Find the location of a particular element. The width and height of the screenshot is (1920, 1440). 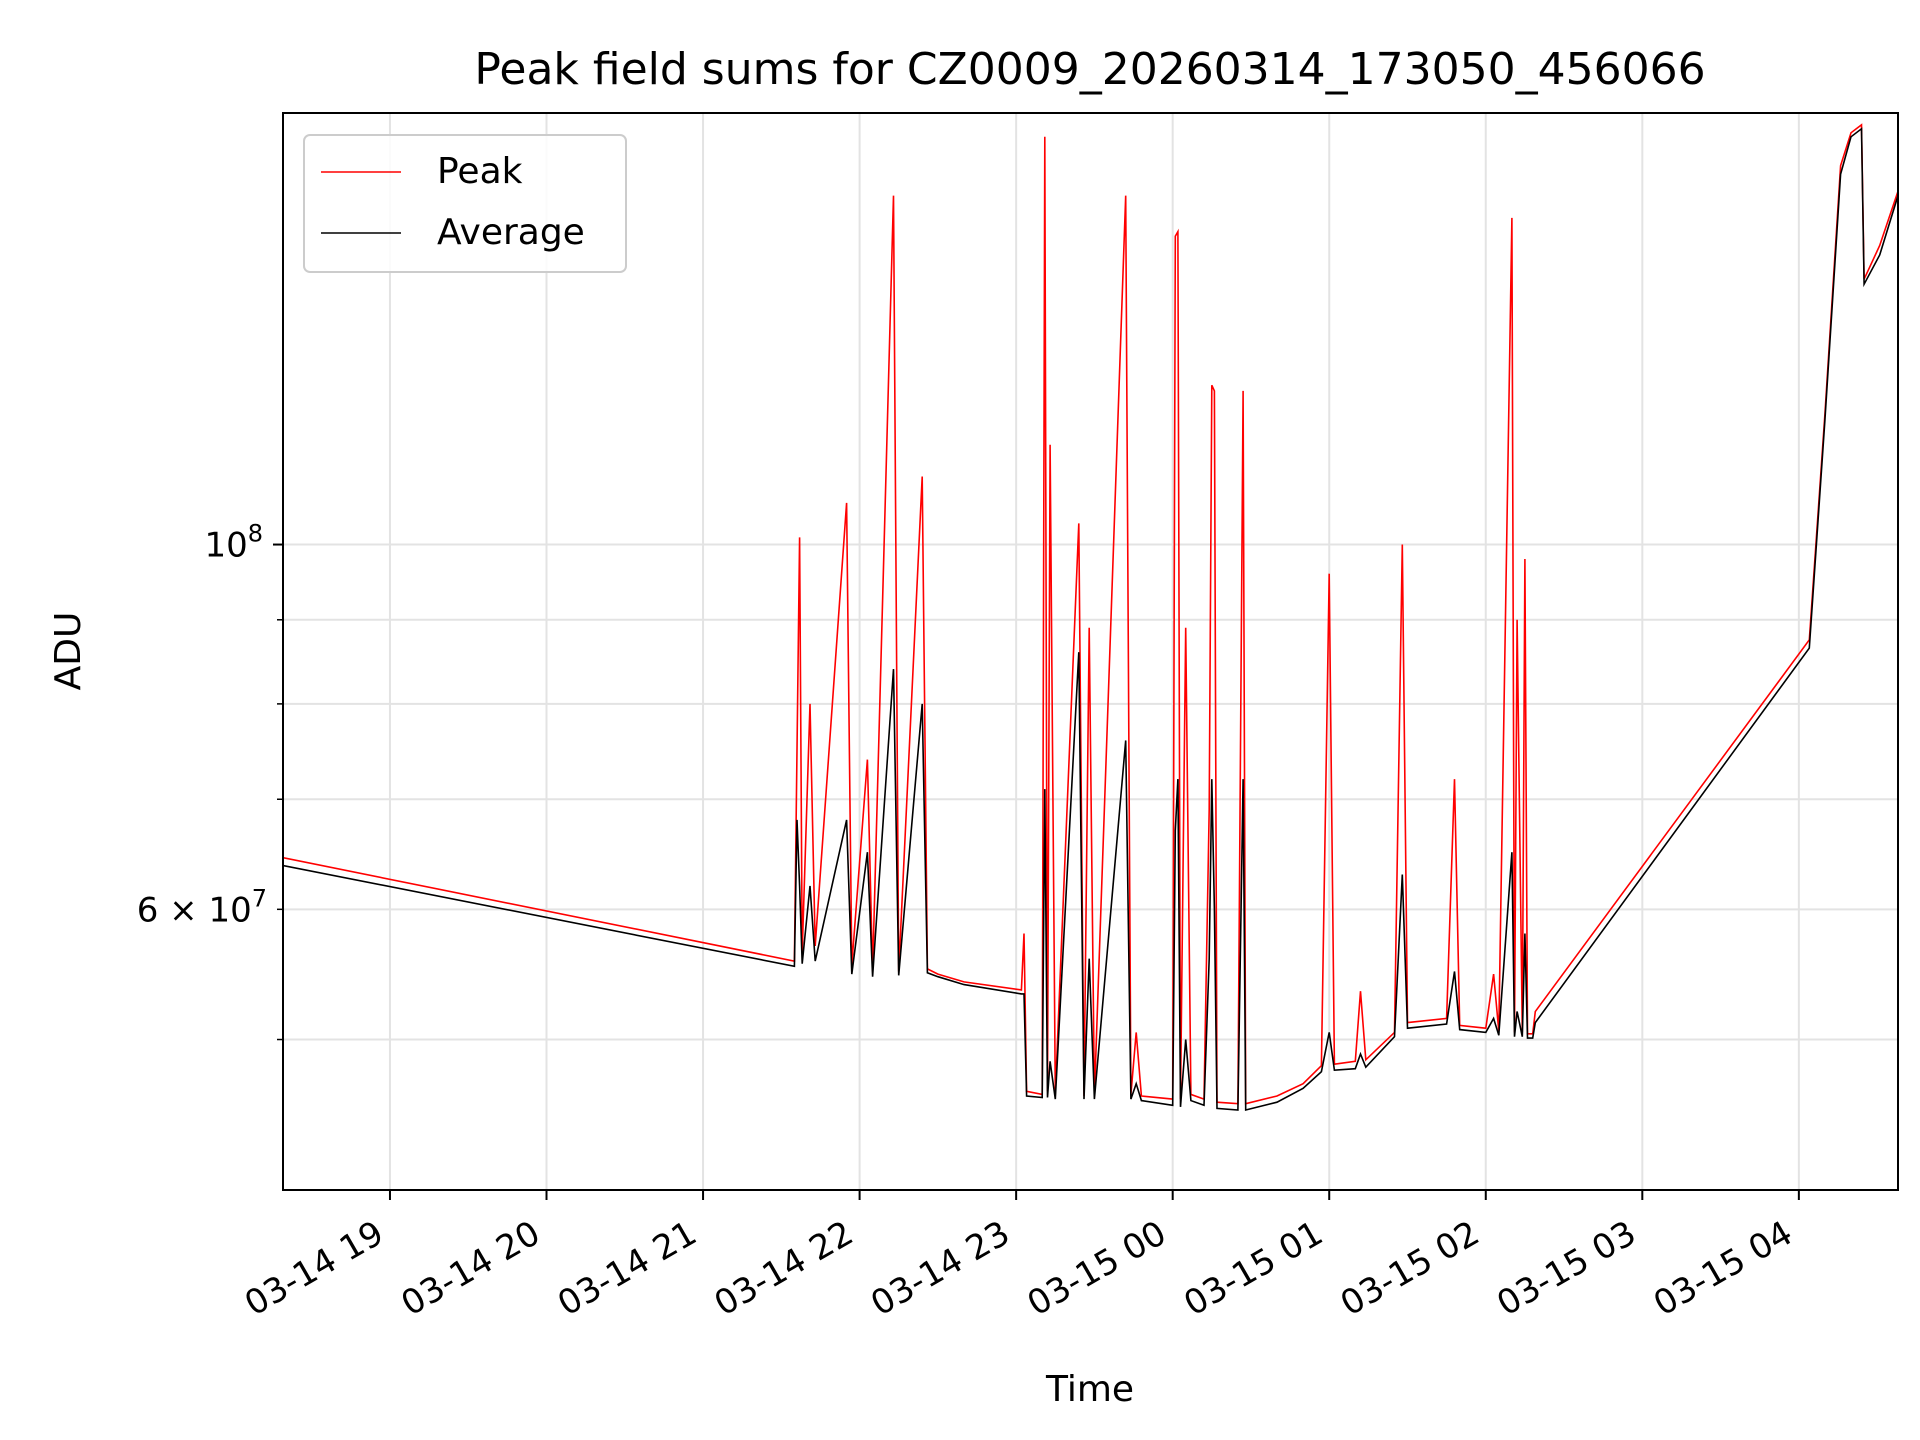

y-axis: 108 6 × 107 is located at coordinates (210, 780).